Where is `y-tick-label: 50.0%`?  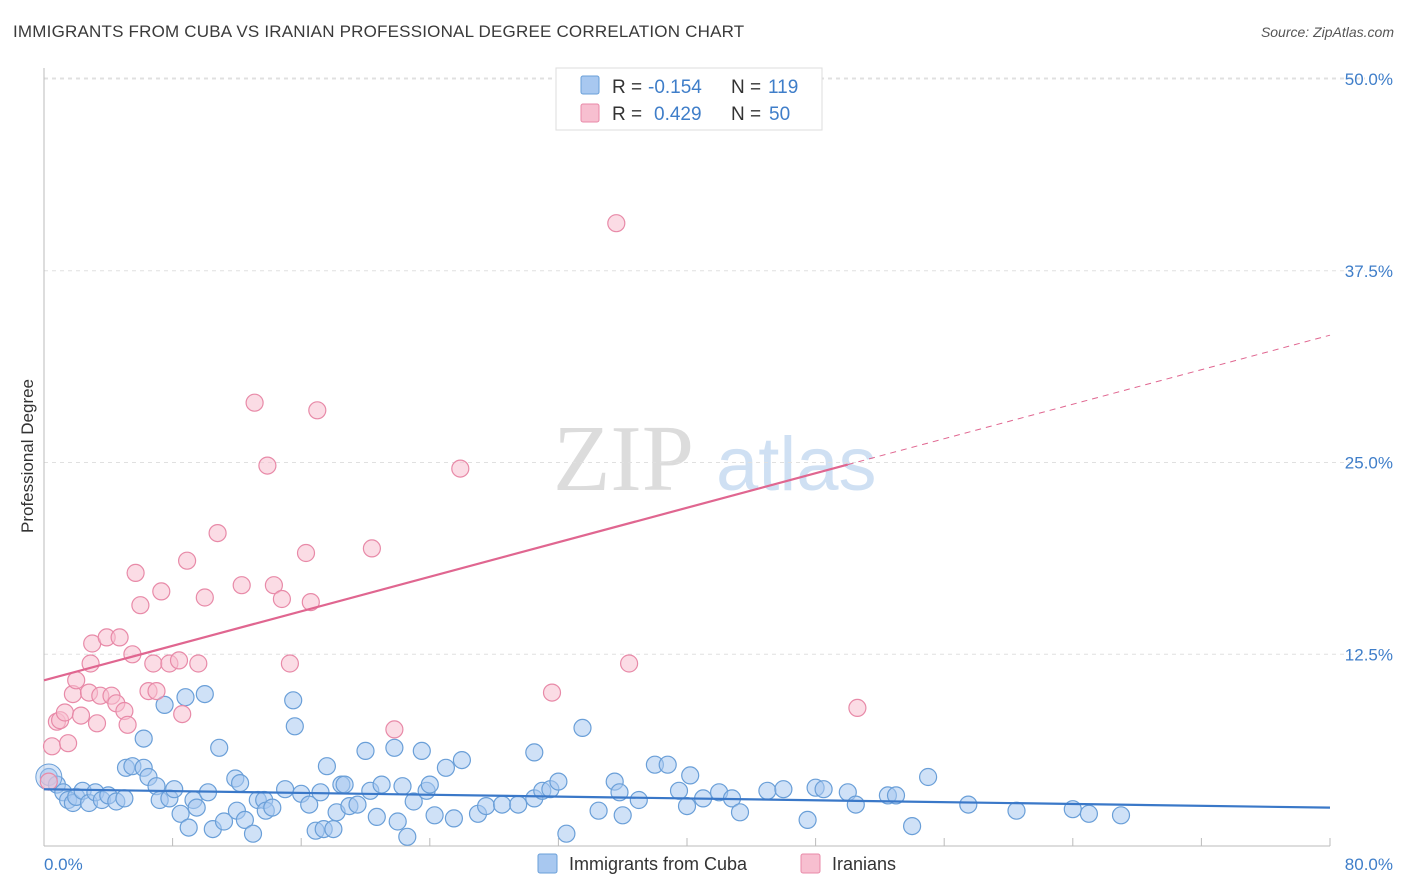 y-tick-label: 50.0% is located at coordinates (1369, 79).